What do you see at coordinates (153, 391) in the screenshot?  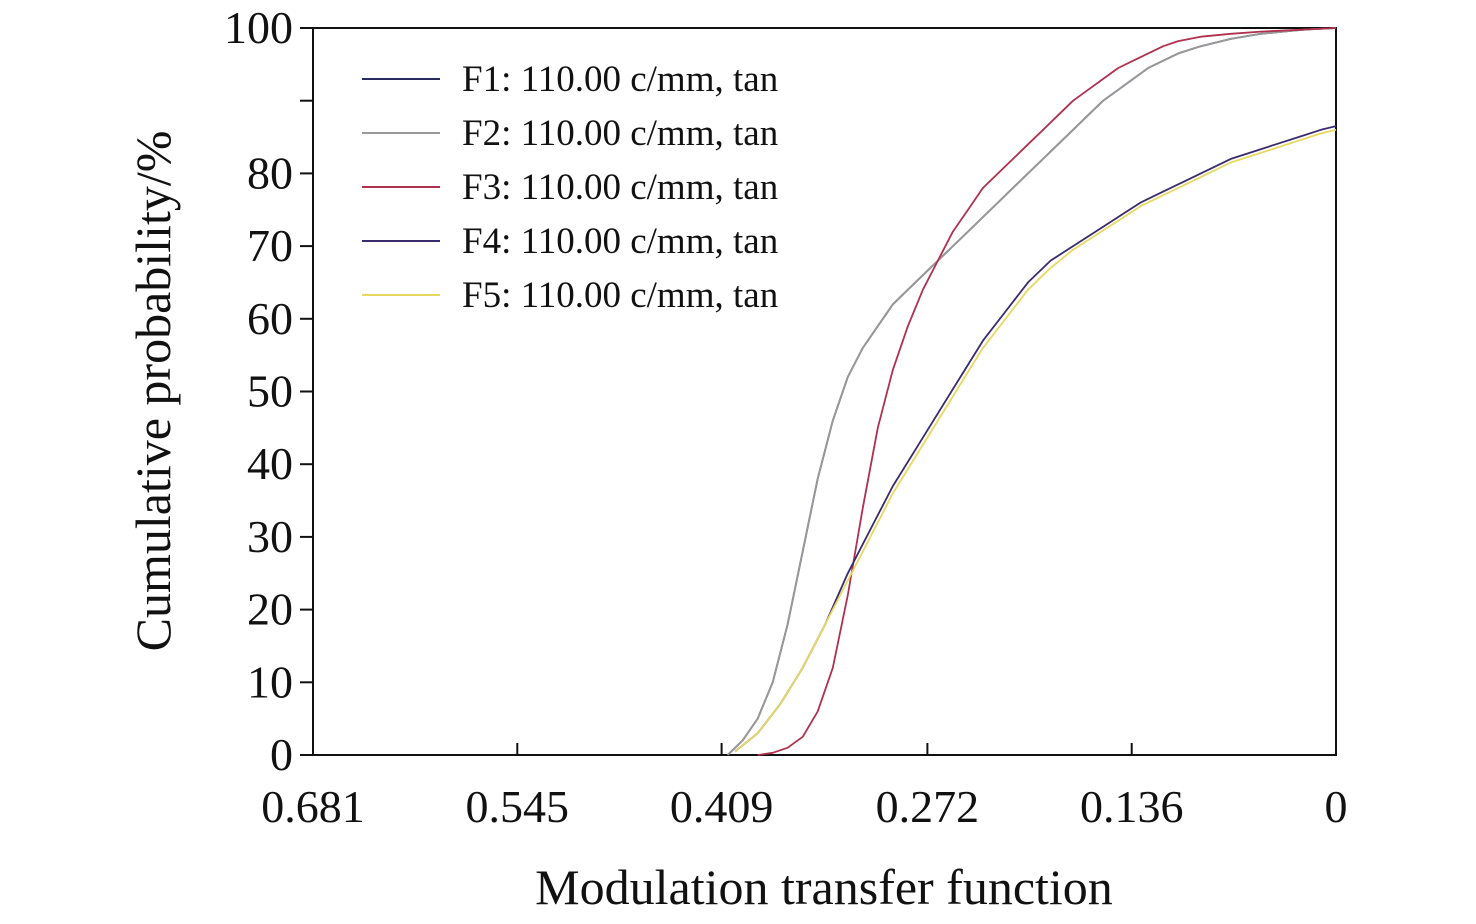 I see `y-axis-title: Cumulative probability/%` at bounding box center [153, 391].